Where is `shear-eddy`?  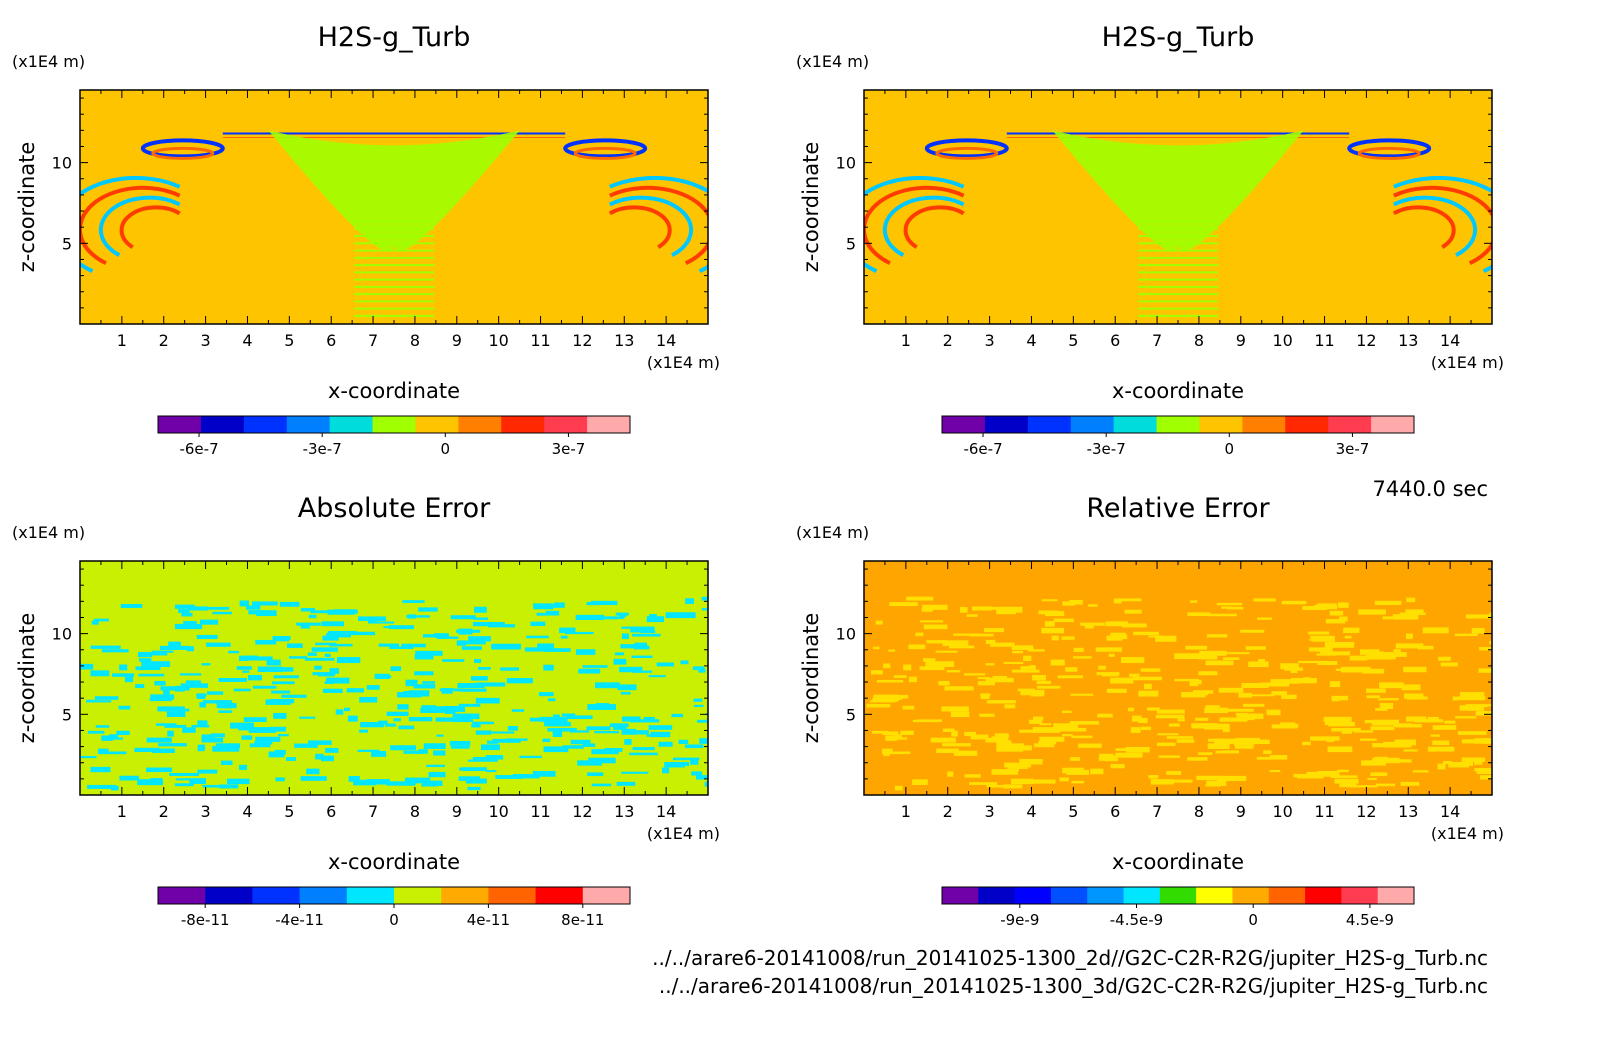 shear-eddy is located at coordinates (967, 153).